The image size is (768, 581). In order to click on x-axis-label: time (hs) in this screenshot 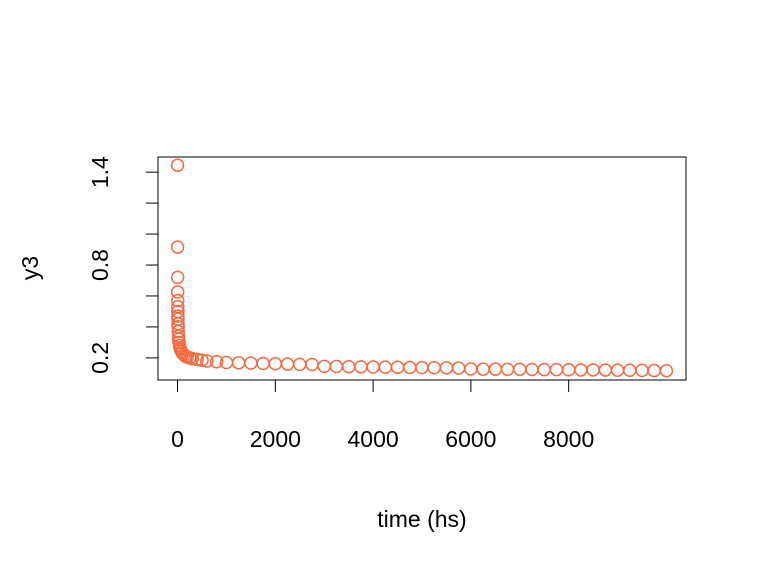, I will do `click(421, 519)`.